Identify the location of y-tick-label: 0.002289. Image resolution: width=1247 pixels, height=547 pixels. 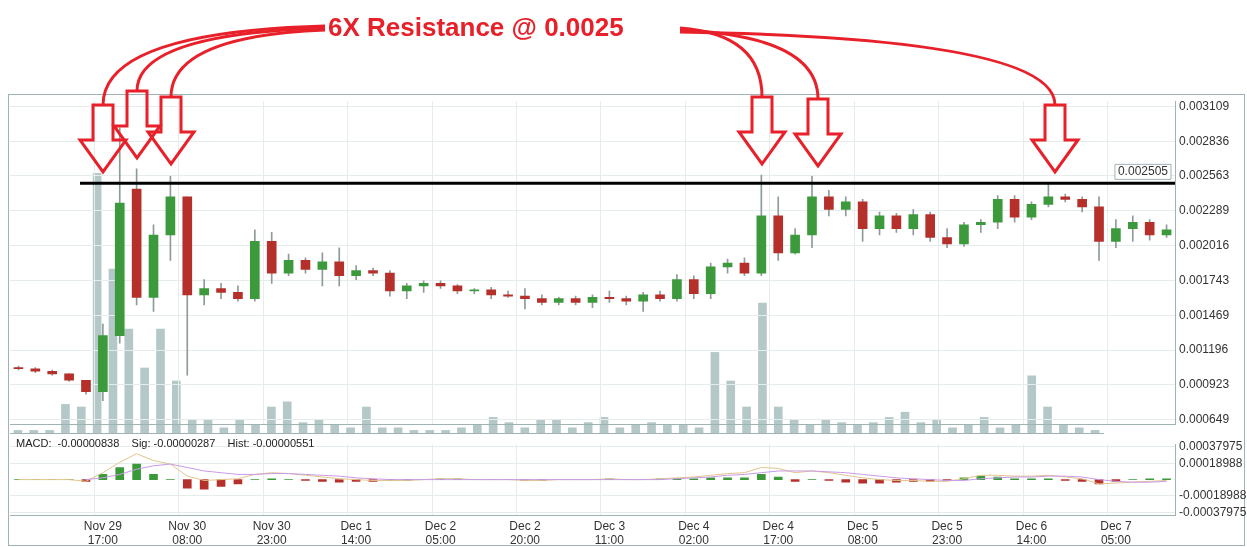
(1204, 210).